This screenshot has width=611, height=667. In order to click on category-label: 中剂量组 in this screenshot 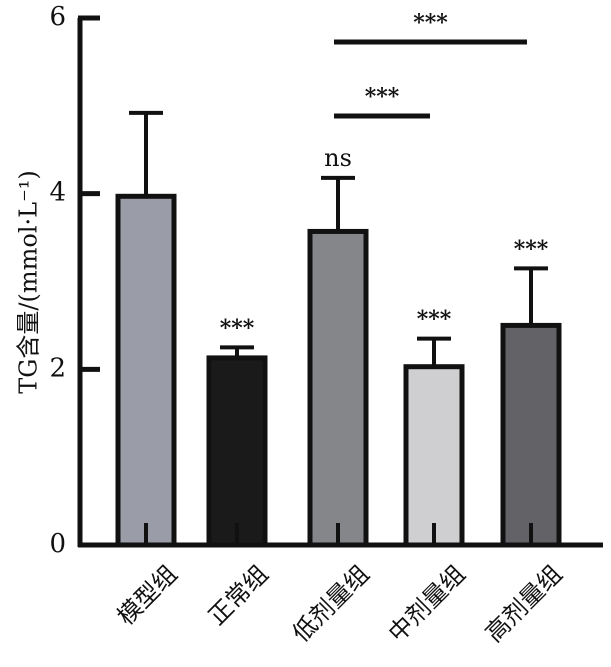, I will do `click(427, 604)`.